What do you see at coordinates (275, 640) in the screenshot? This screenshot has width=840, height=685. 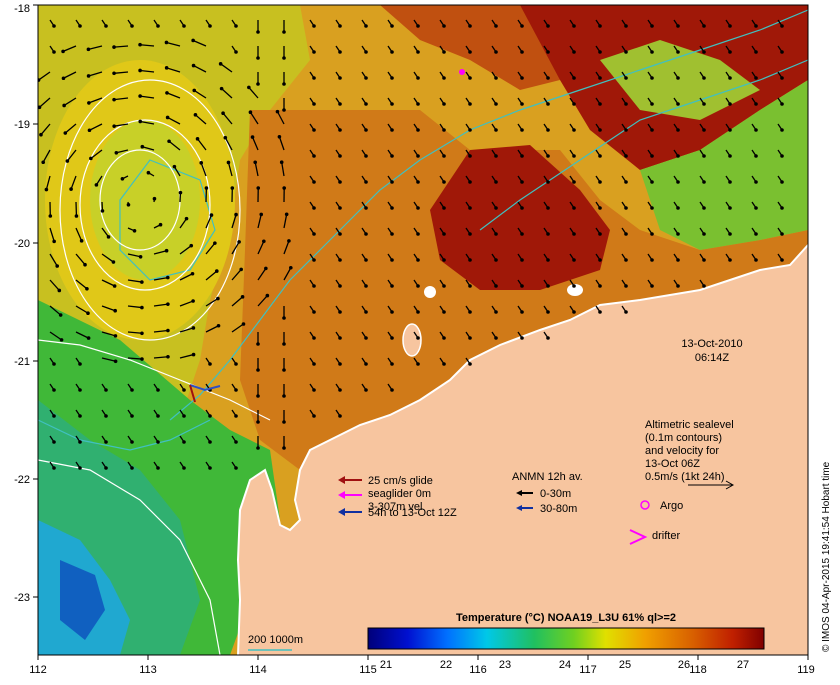 I see `bathymetry-legend-label: 200 1000m` at bounding box center [275, 640].